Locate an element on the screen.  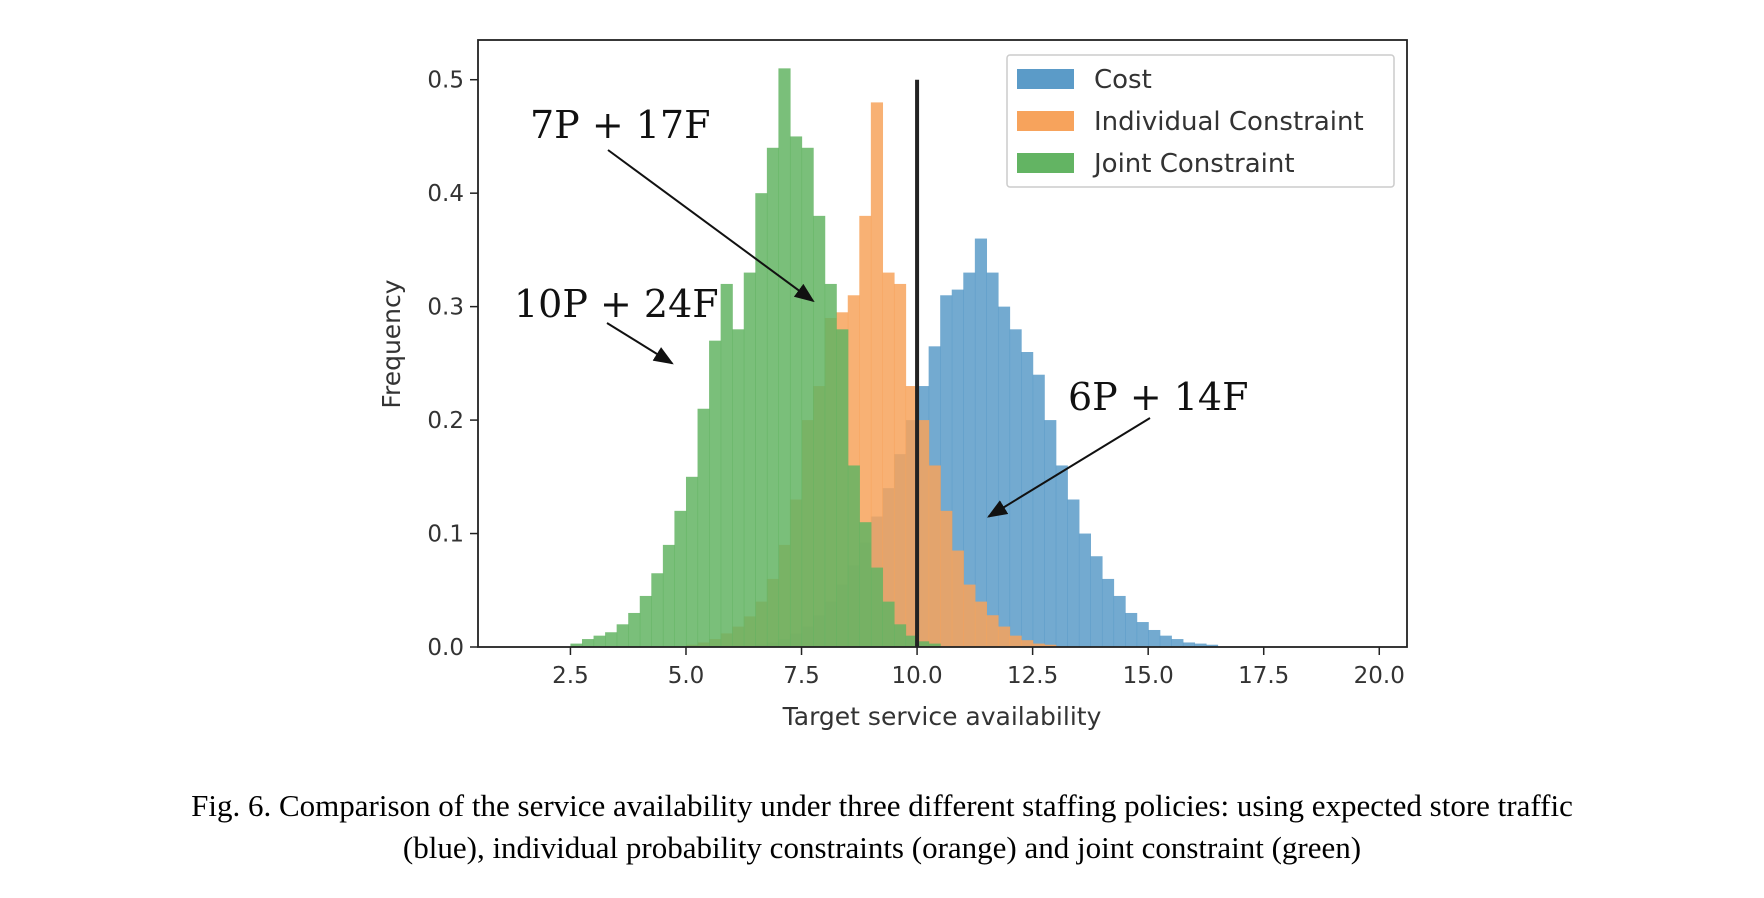
y-tick-label: 0.4 is located at coordinates (445, 194).